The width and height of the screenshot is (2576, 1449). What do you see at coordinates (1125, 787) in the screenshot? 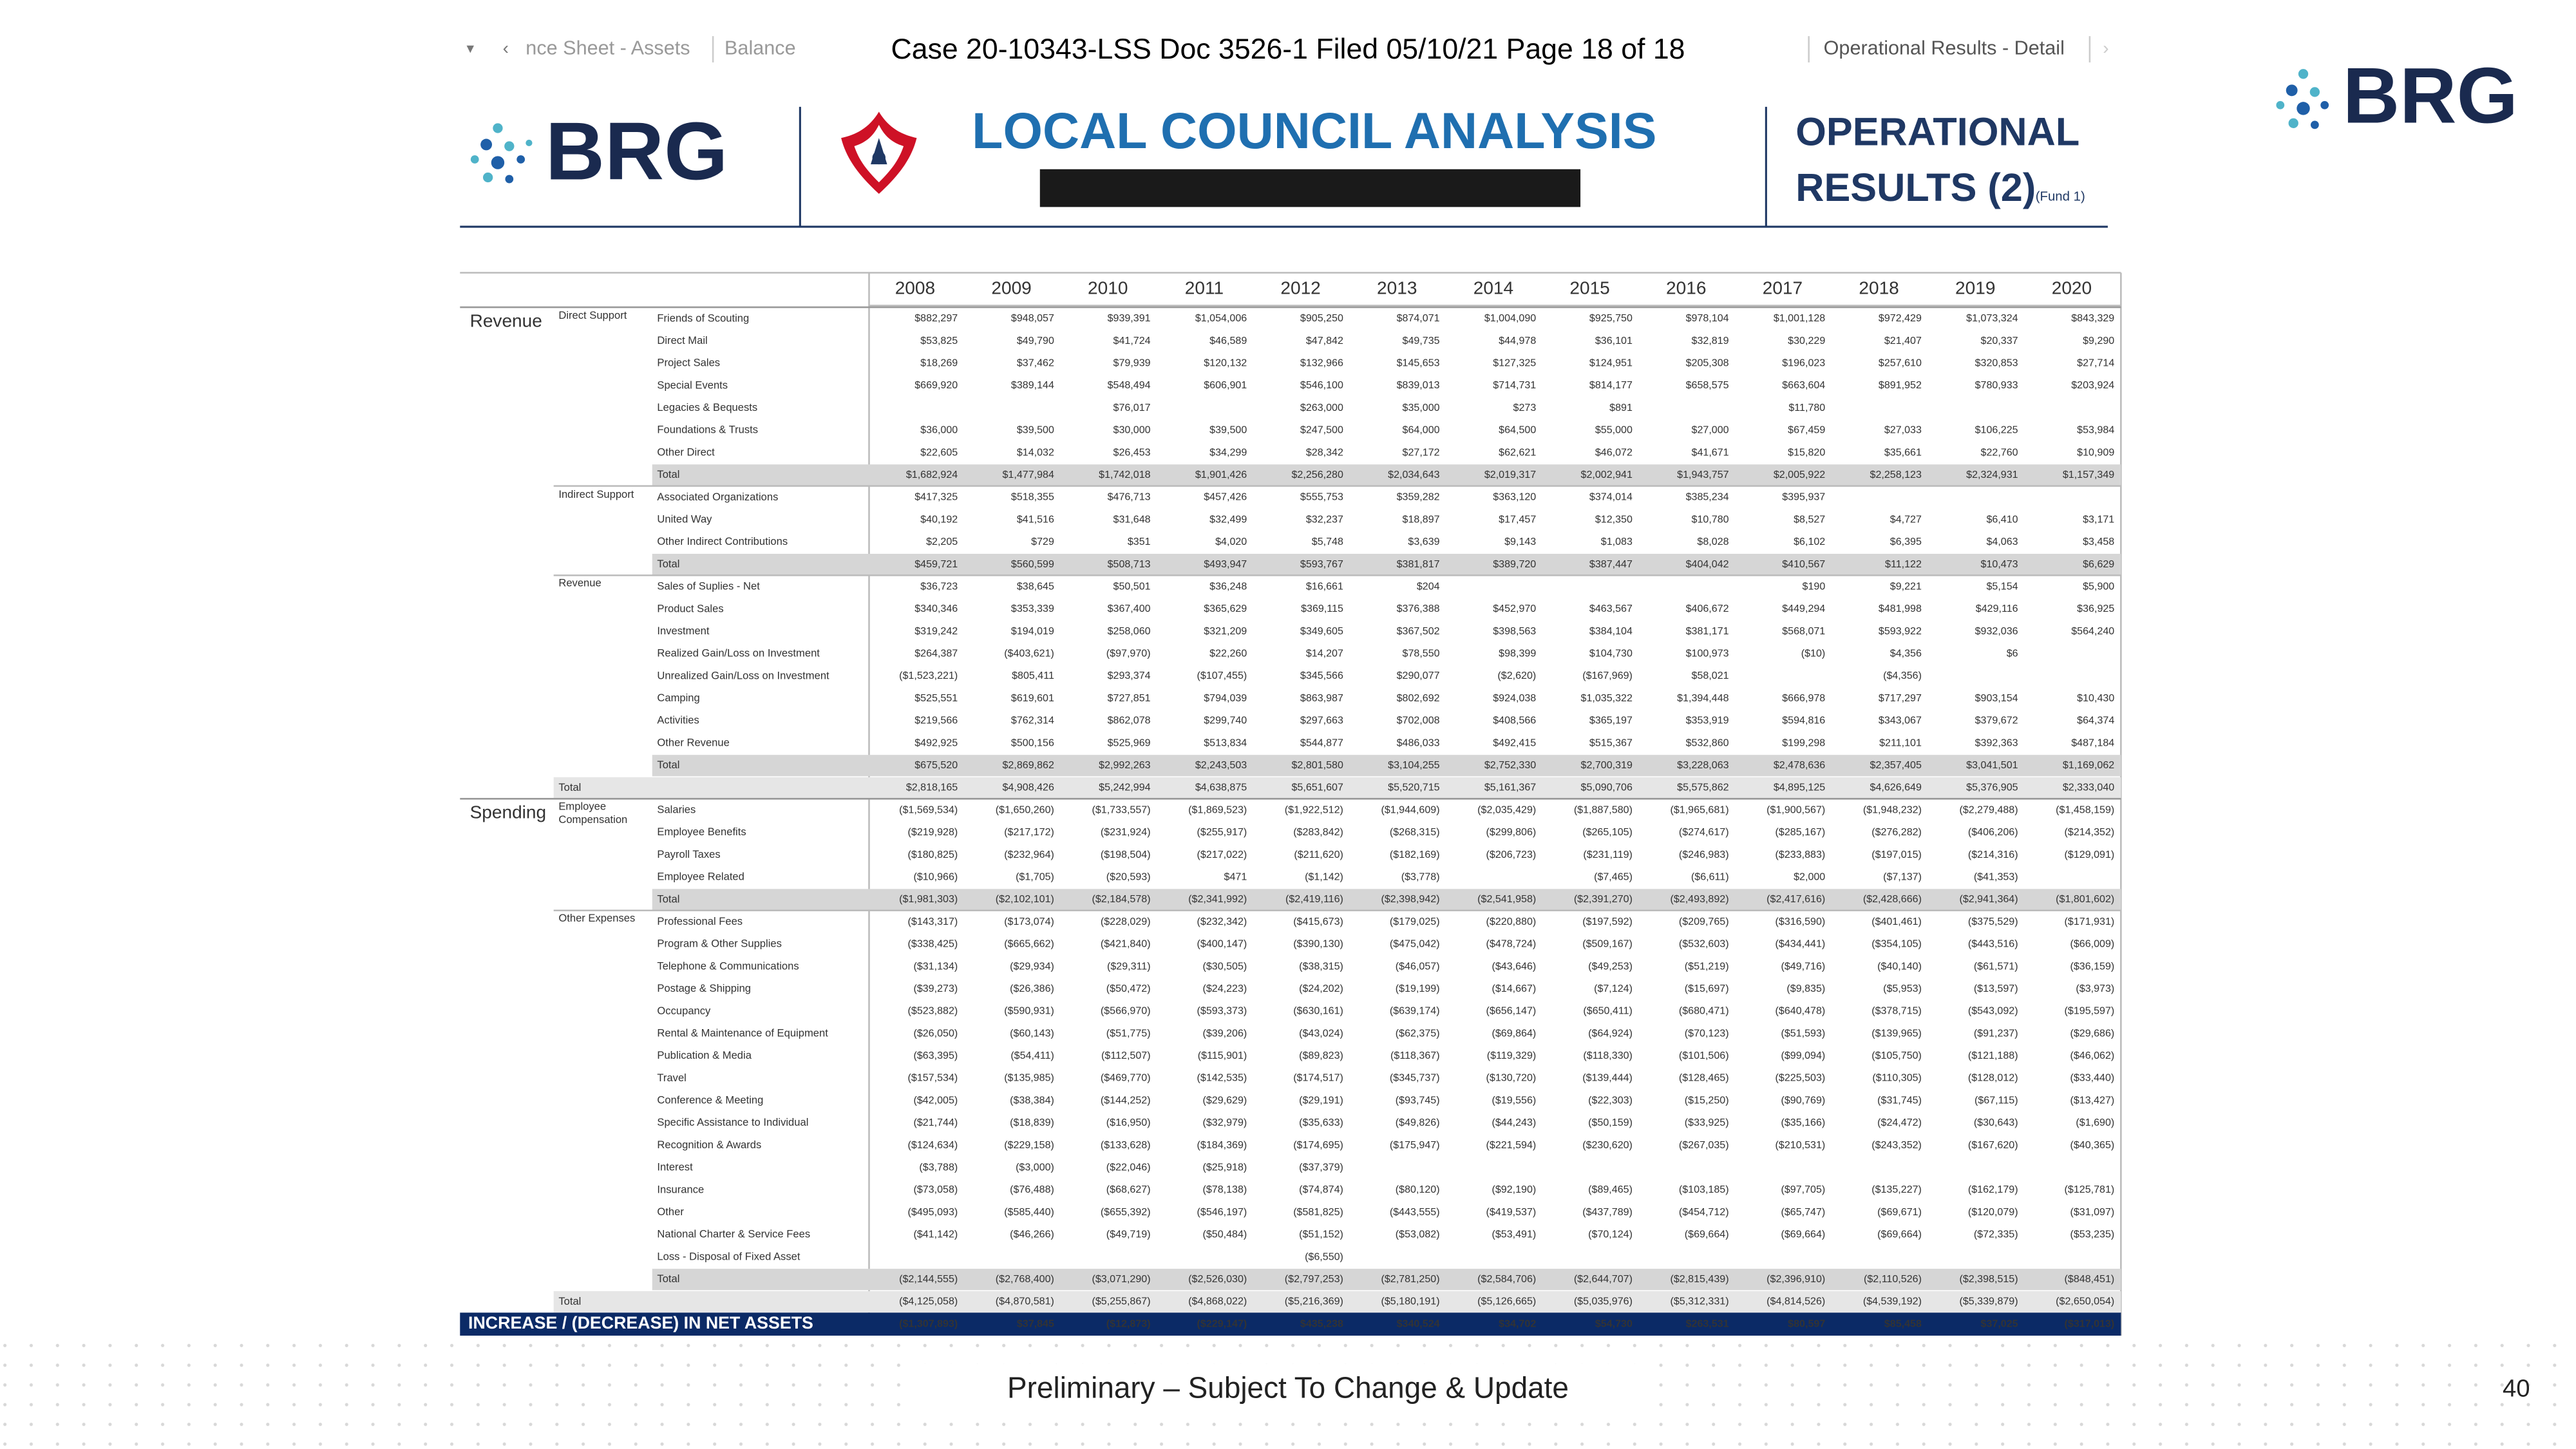
I see `cell-value: $5,242,994` at bounding box center [1125, 787].